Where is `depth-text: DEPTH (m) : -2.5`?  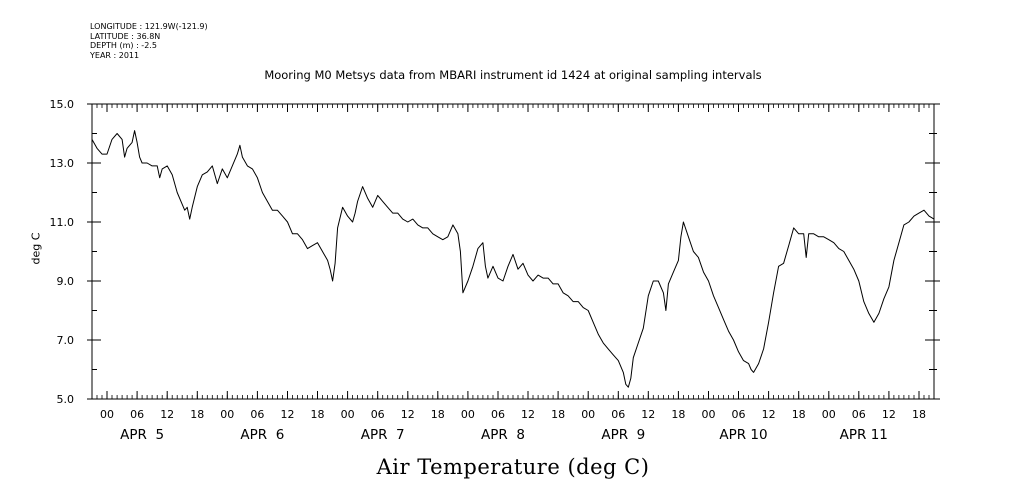 depth-text: DEPTH (m) : -2.5 is located at coordinates (123, 45).